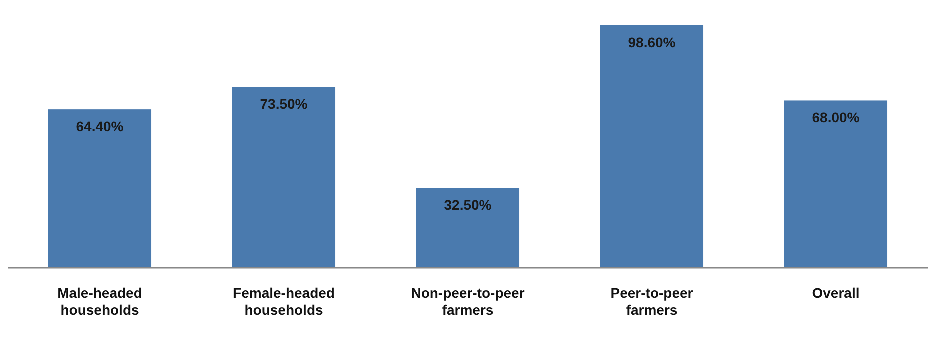 The height and width of the screenshot is (337, 935). Describe the element at coordinates (284, 104) in the screenshot. I see `data-label: 73.50%` at that location.